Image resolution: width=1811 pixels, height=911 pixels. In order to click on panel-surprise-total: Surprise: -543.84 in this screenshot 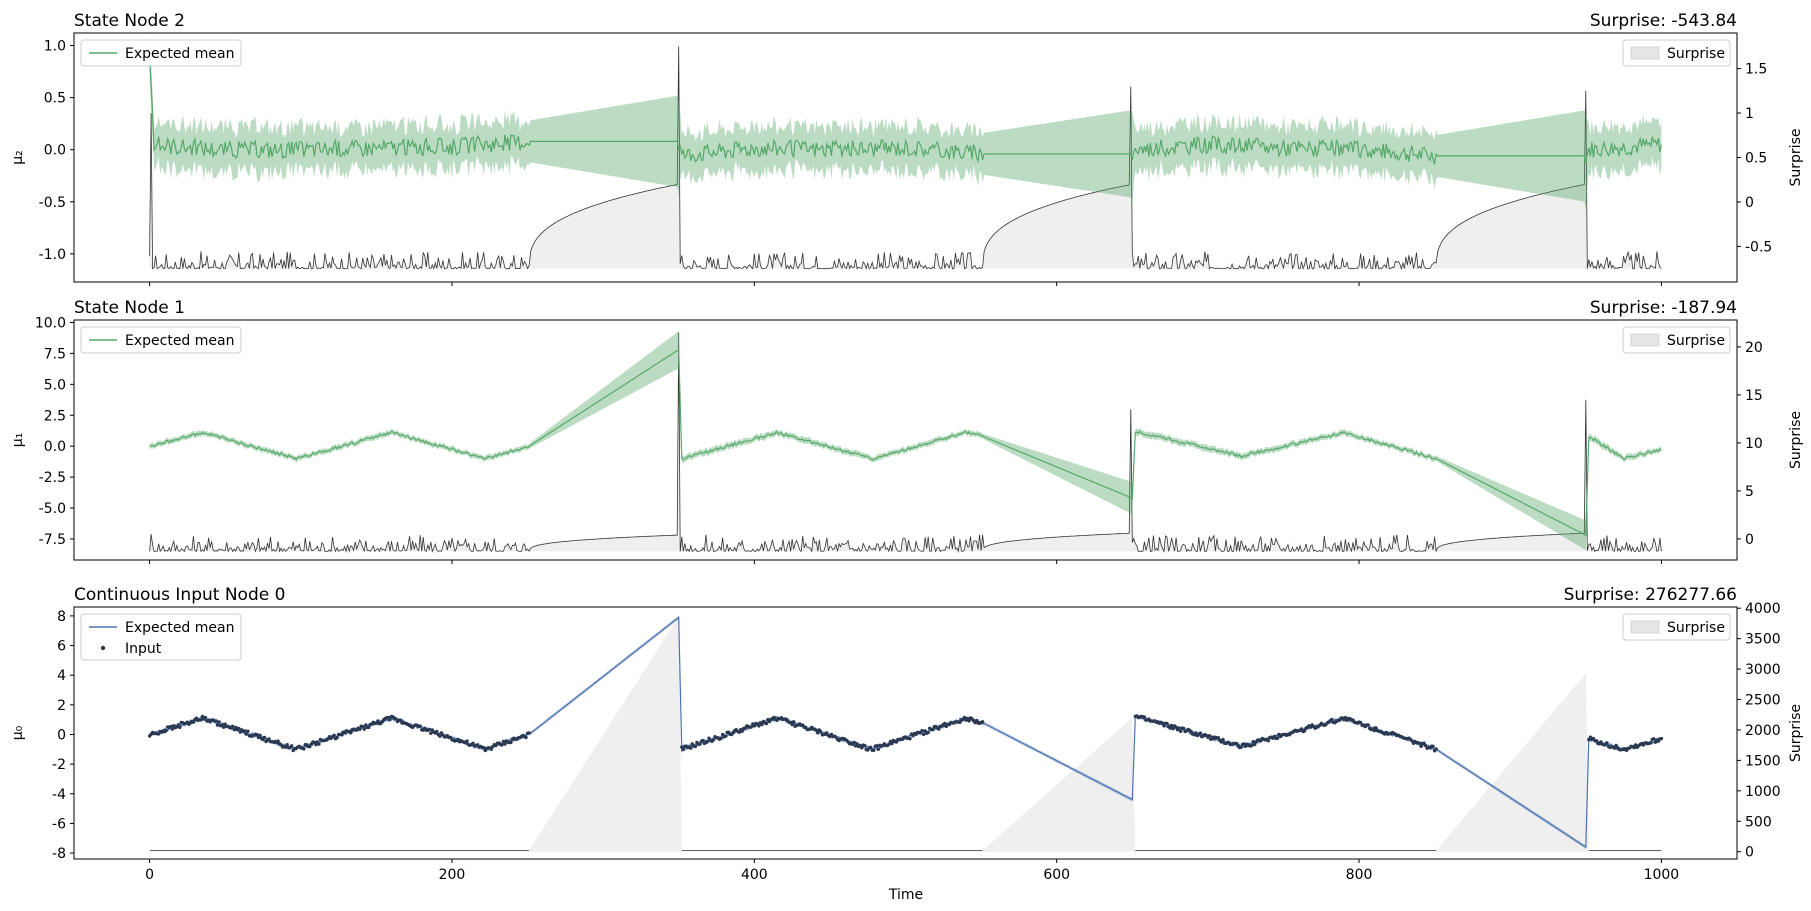, I will do `click(1663, 21)`.